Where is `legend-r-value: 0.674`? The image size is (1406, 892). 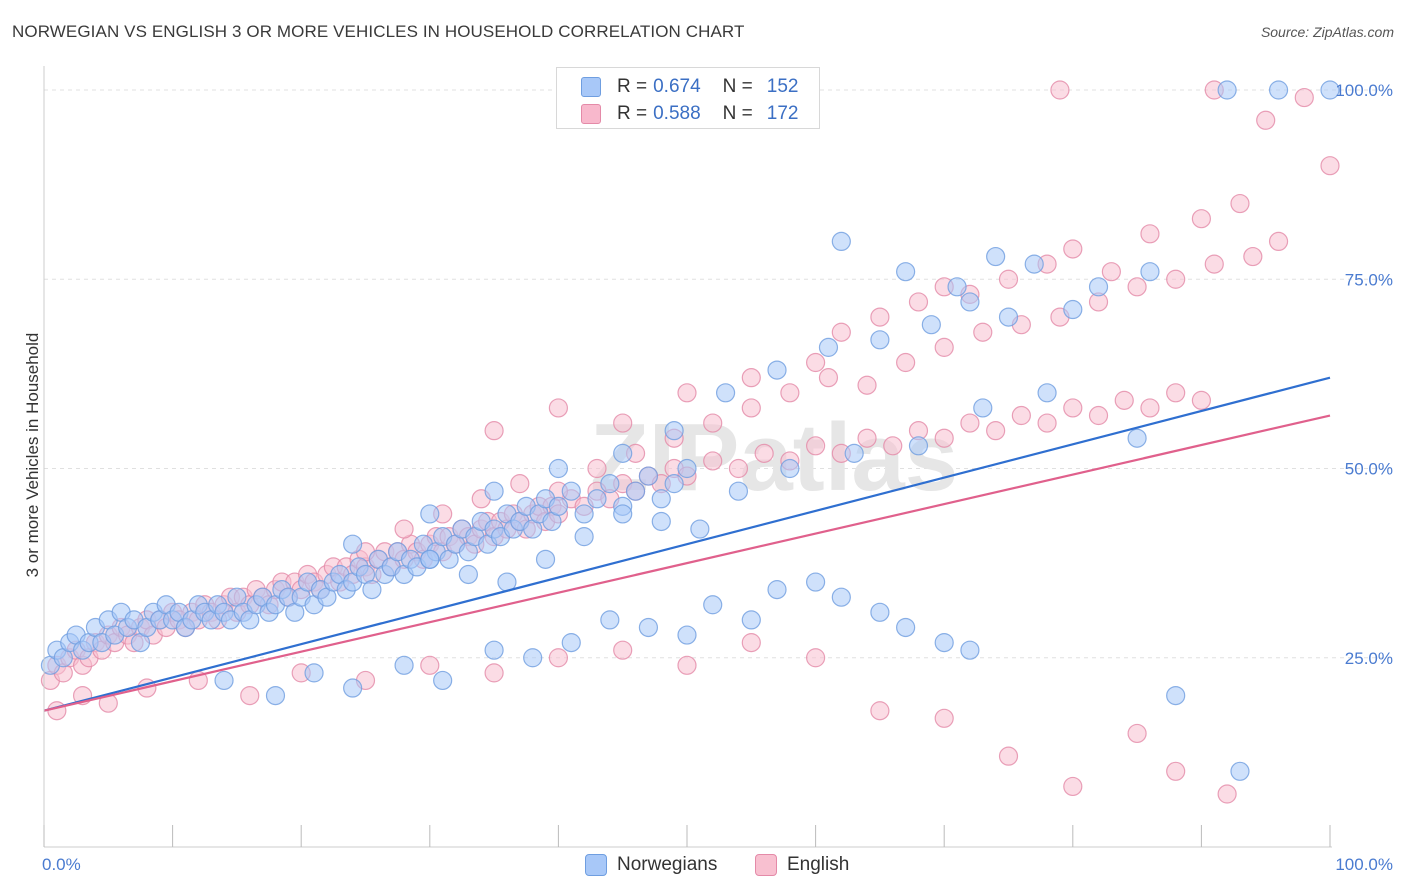
legend-r-value: 0.674 is located at coordinates (677, 86).